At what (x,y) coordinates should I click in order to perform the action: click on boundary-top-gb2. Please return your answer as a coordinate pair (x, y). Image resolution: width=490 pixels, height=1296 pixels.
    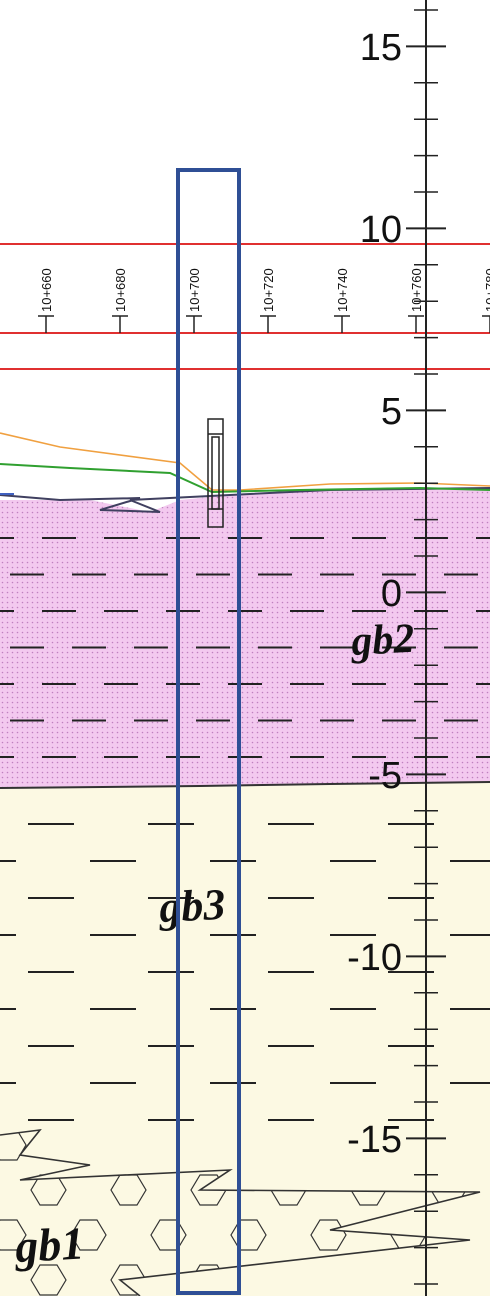
    Looking at the image, I should click on (245, 500).